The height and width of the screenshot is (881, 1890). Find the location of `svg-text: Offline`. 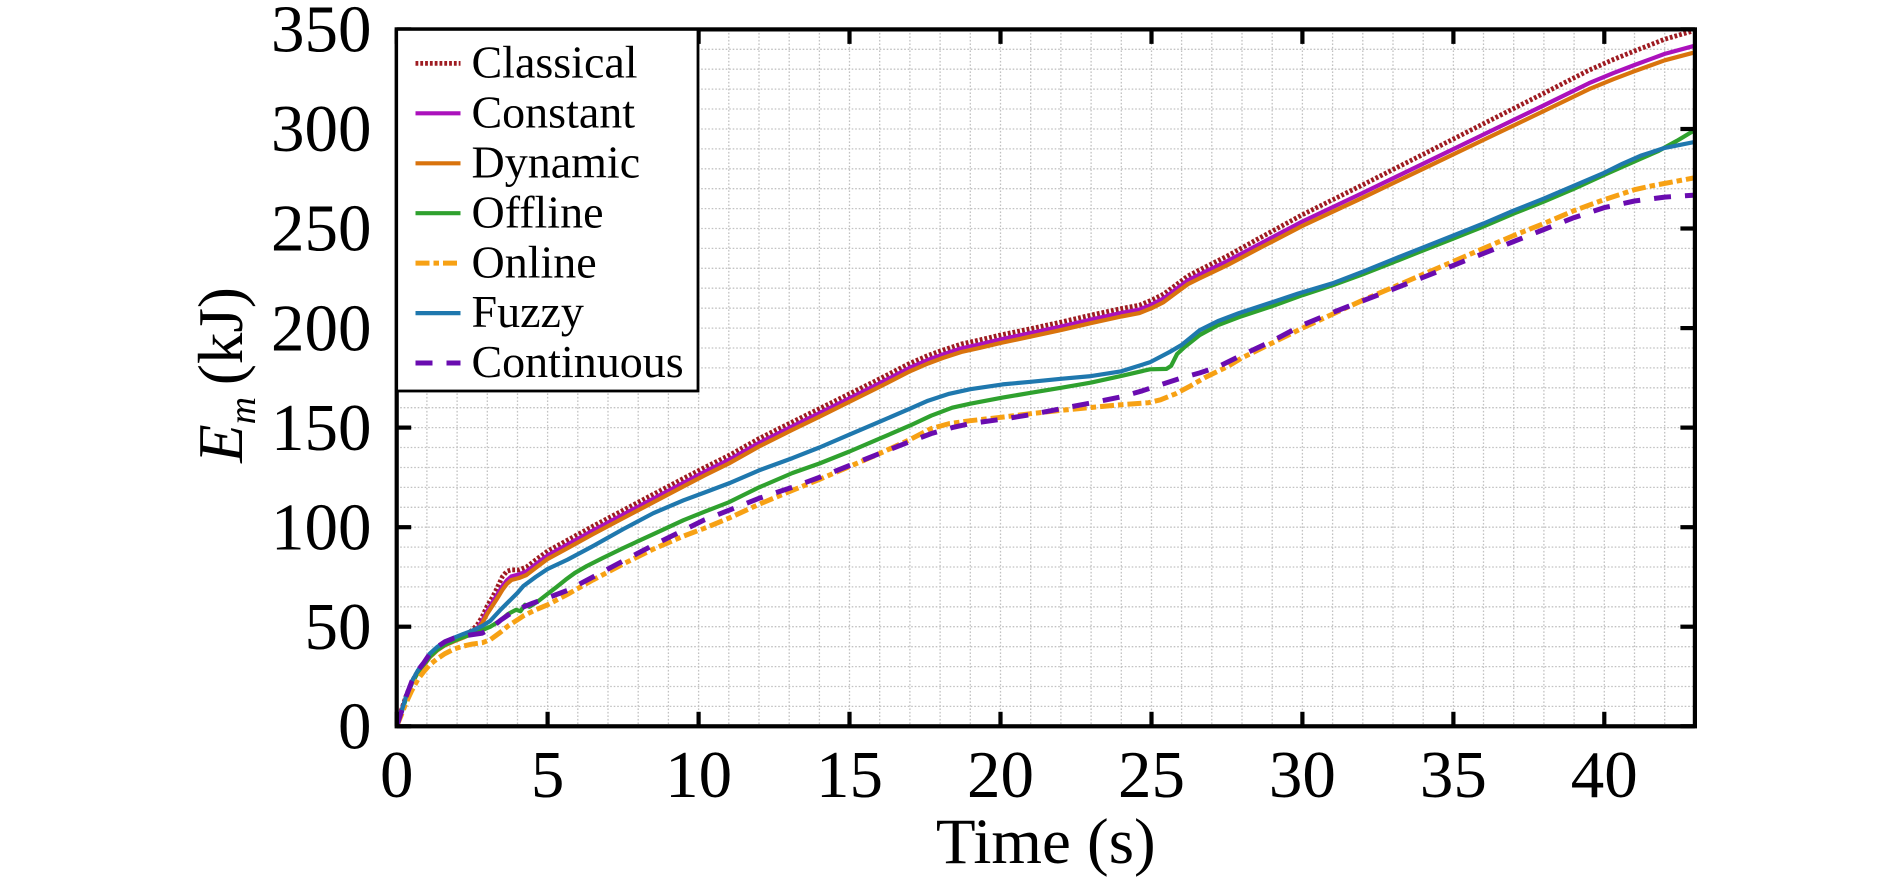

svg-text: Offline is located at coordinates (538, 211).